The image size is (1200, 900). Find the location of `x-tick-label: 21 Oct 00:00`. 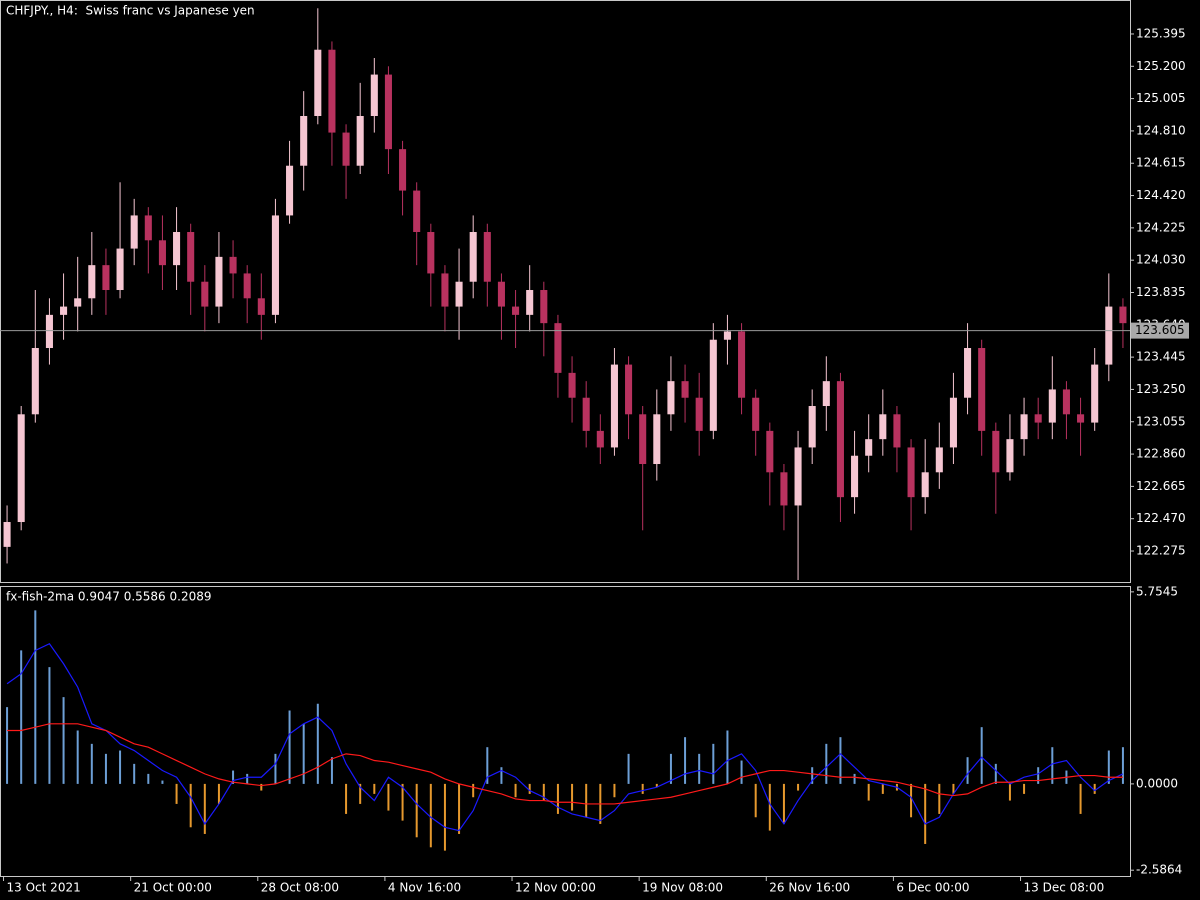

x-tick-label: 21 Oct 00:00 is located at coordinates (173, 888).